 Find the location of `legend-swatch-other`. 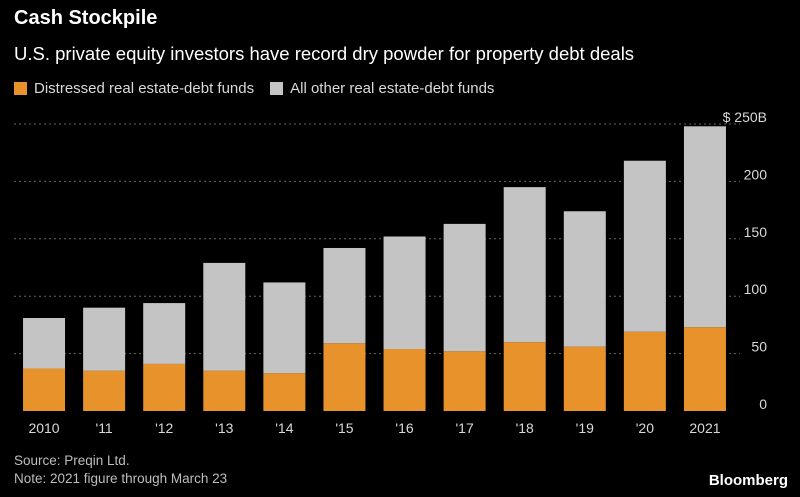

legend-swatch-other is located at coordinates (277, 88).